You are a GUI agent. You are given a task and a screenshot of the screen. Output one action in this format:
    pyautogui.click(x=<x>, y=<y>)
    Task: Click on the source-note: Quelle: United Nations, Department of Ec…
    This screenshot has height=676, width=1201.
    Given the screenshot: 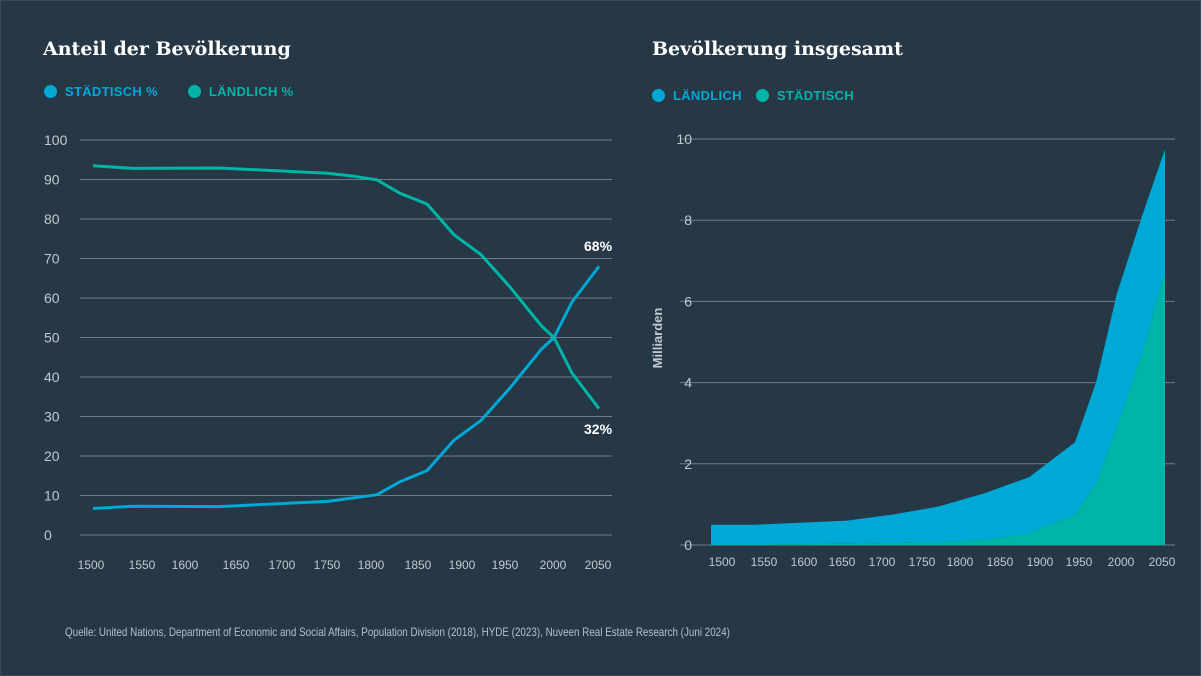 What is the action you would take?
    pyautogui.click(x=397, y=632)
    